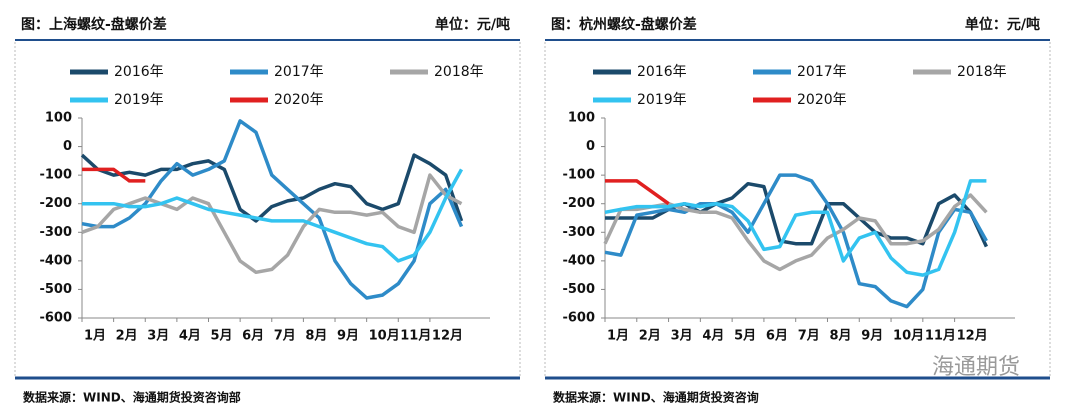  What do you see at coordinates (656, 397) in the screenshot?
I see `source-note: 数据来源：WIND、海通期货投资咨询` at bounding box center [656, 397].